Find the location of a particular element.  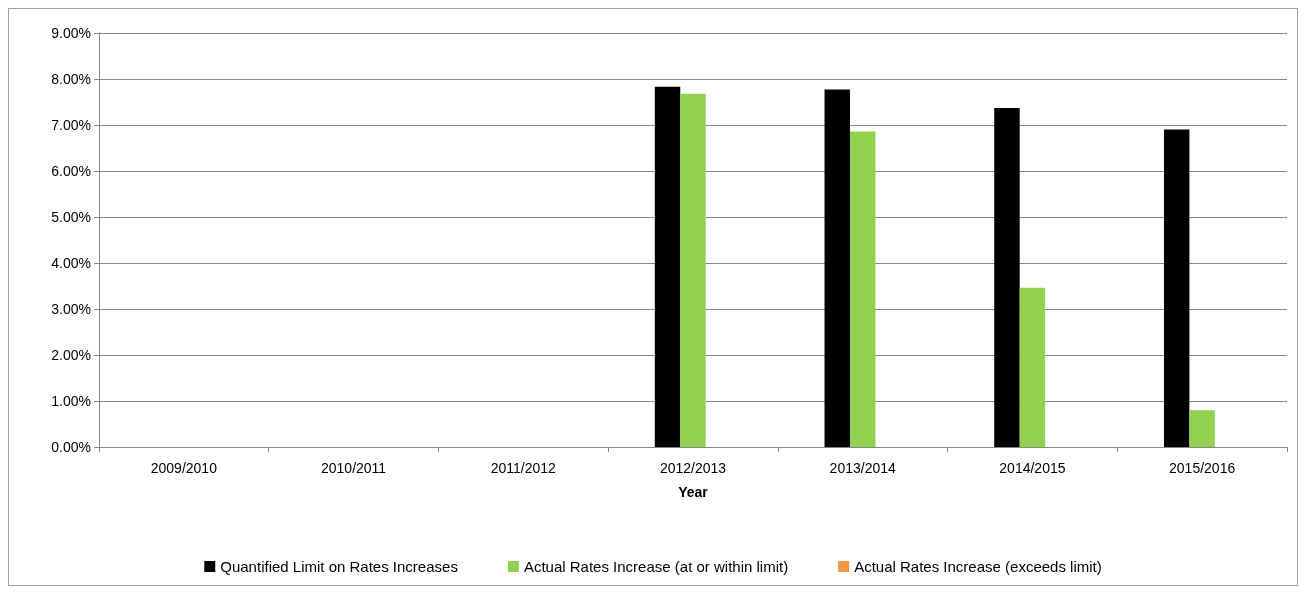

x-tick-label: 2009/2010 is located at coordinates (184, 468).